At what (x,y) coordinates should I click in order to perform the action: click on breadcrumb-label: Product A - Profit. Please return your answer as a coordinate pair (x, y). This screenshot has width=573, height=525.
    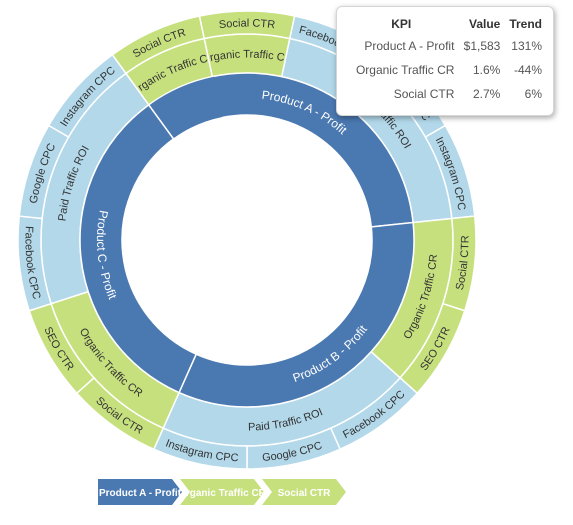
    Looking at the image, I should click on (140, 493).